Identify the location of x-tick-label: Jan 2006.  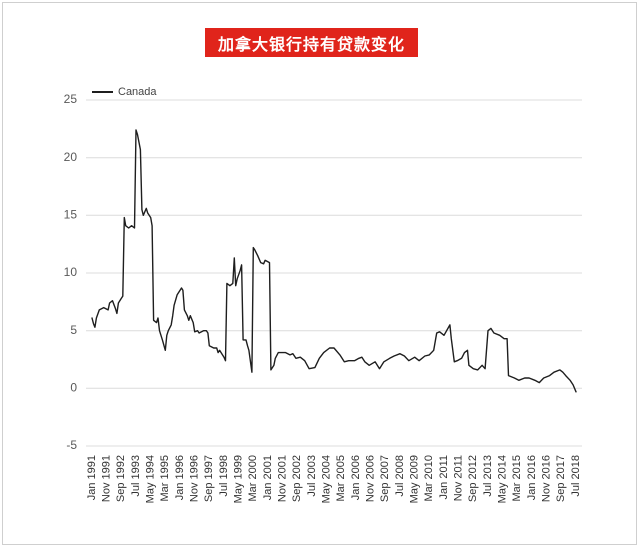
(356, 477).